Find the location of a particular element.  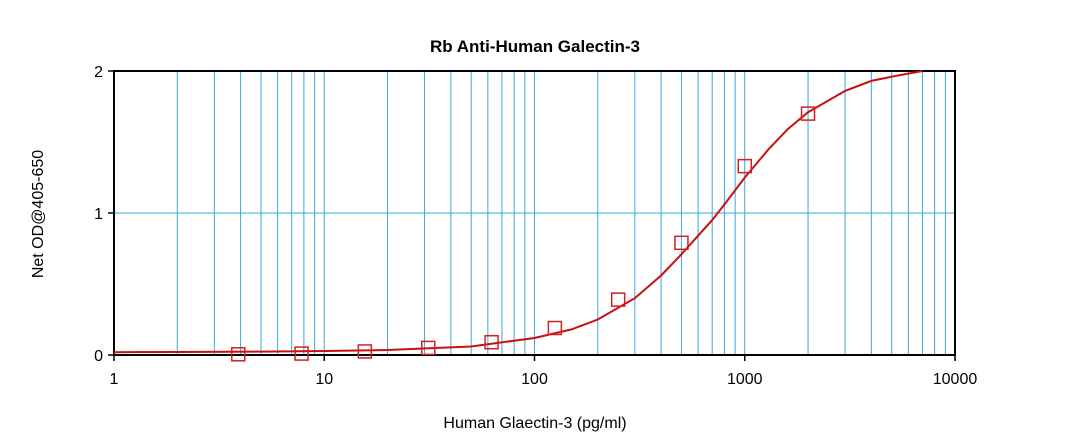

chart-title: Rb Anti-Human Galectin-3 is located at coordinates (535, 46).